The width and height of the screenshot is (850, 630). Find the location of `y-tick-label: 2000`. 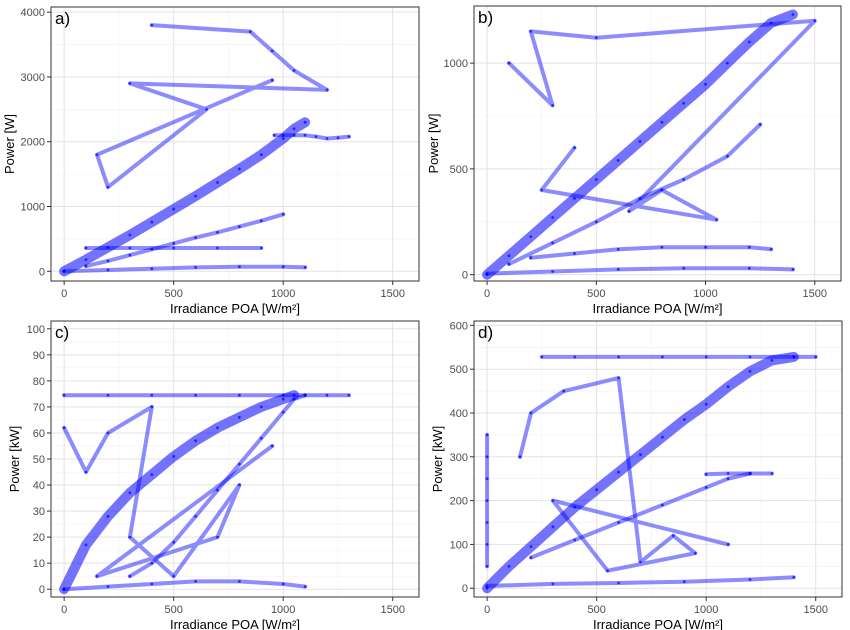

y-tick-label: 2000 is located at coordinates (33, 143).